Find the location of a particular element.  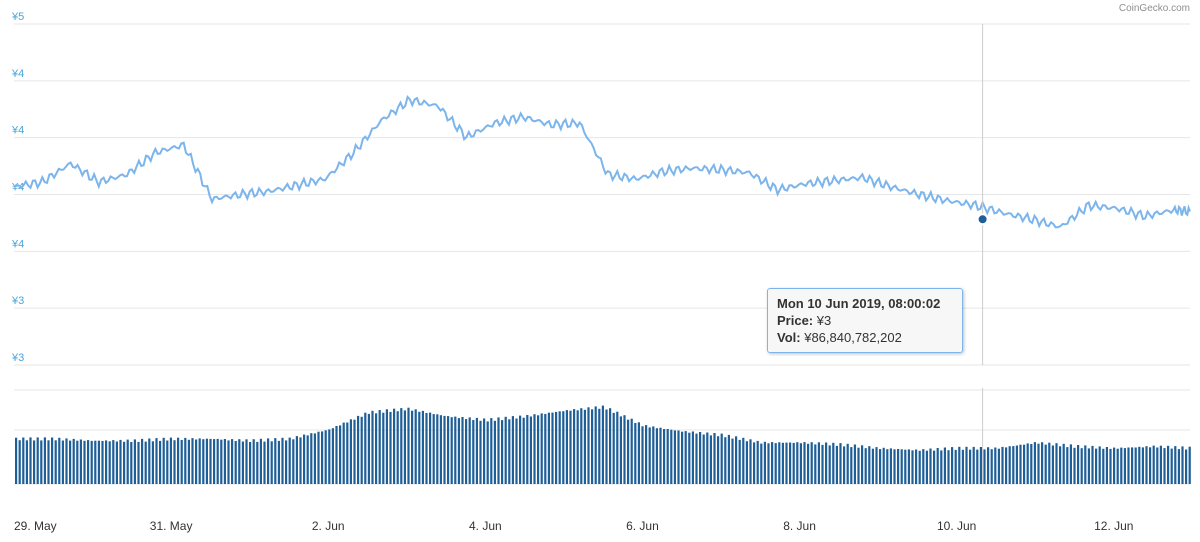

hover-marker is located at coordinates (982, 219).